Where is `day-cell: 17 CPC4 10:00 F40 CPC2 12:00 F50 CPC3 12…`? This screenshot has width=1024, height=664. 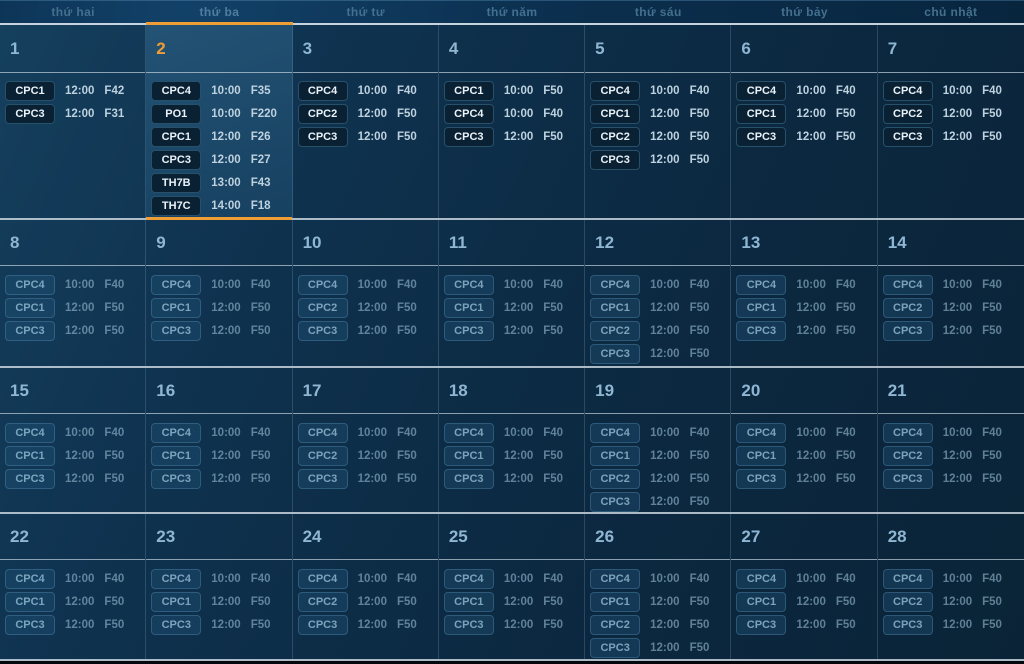 day-cell: 17 CPC4 10:00 F40 CPC2 12:00 F50 CPC3 12… is located at coordinates (365, 440).